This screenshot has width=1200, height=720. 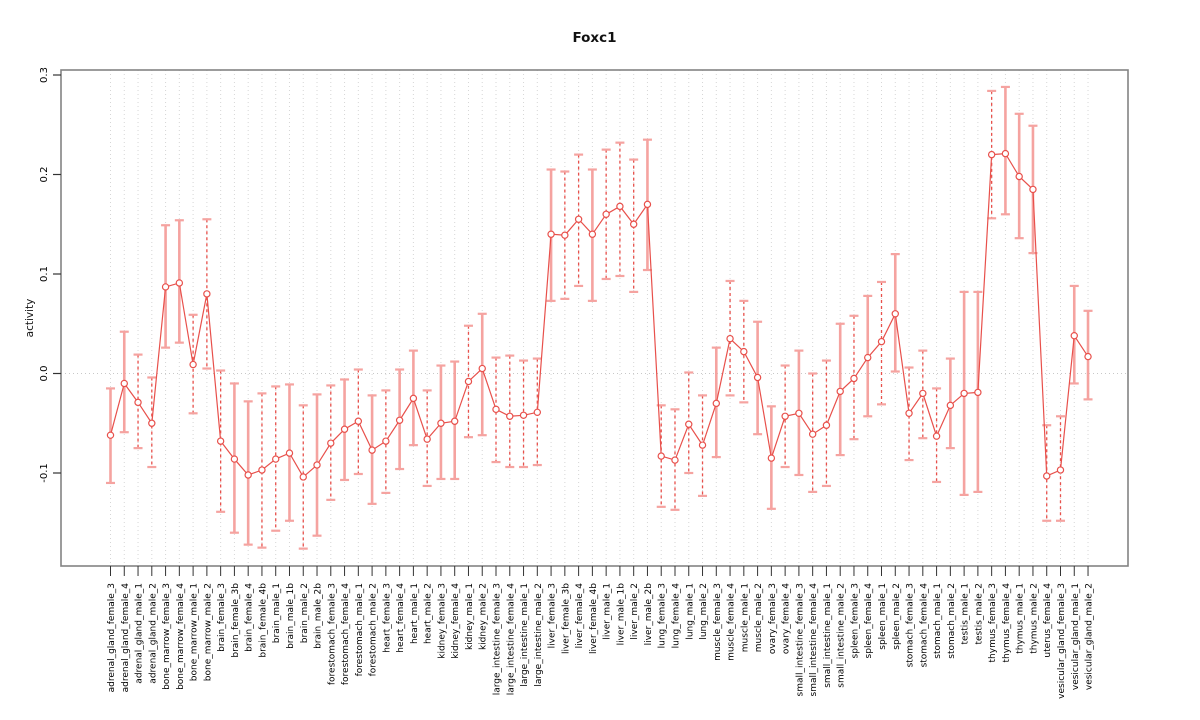 What do you see at coordinates (44, 274) in the screenshot?
I see `y-axis-tick-label: 0.1` at bounding box center [44, 274].